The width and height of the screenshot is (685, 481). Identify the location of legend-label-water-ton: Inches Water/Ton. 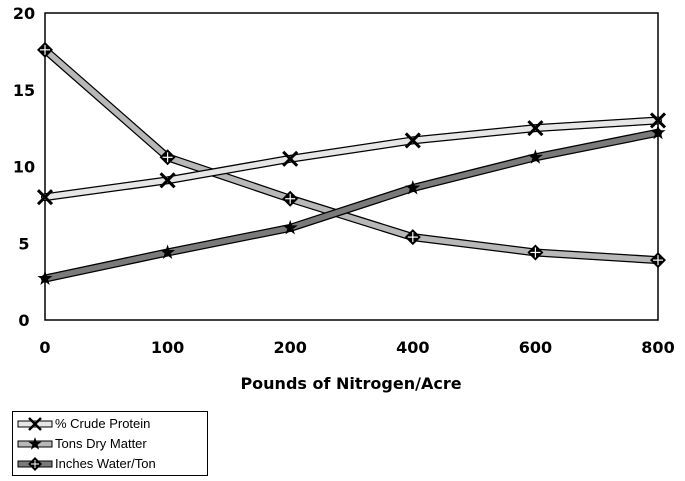
(105, 463).